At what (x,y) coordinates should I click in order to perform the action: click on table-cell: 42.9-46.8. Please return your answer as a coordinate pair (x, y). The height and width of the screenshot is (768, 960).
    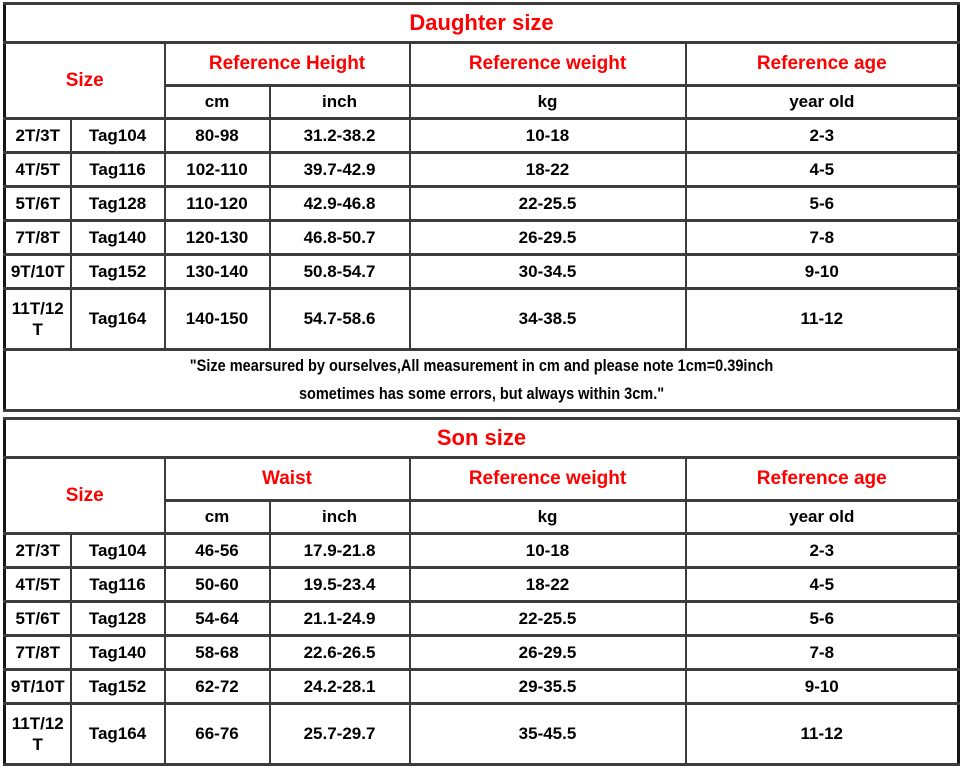
    Looking at the image, I should click on (339, 203).